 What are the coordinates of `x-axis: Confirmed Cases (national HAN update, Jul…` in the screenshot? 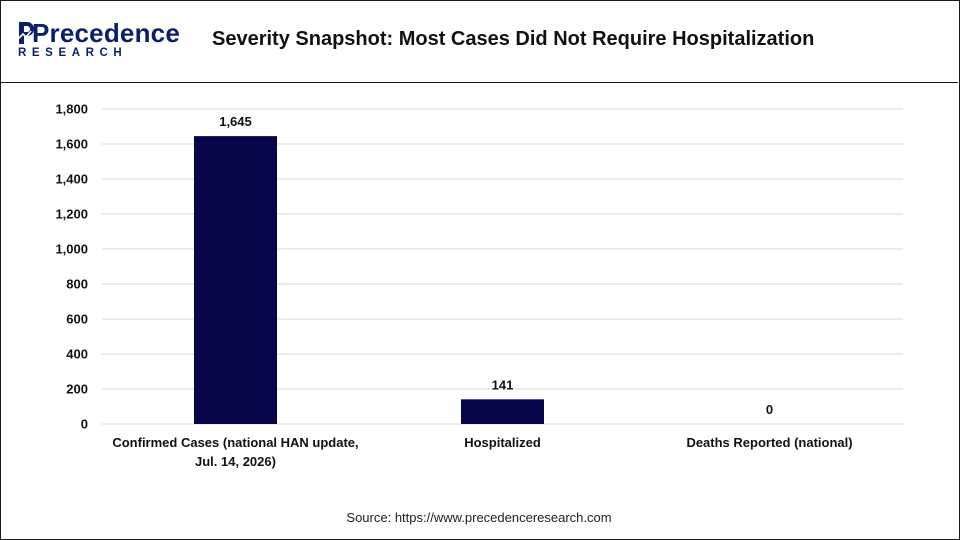 It's located at (482, 452).